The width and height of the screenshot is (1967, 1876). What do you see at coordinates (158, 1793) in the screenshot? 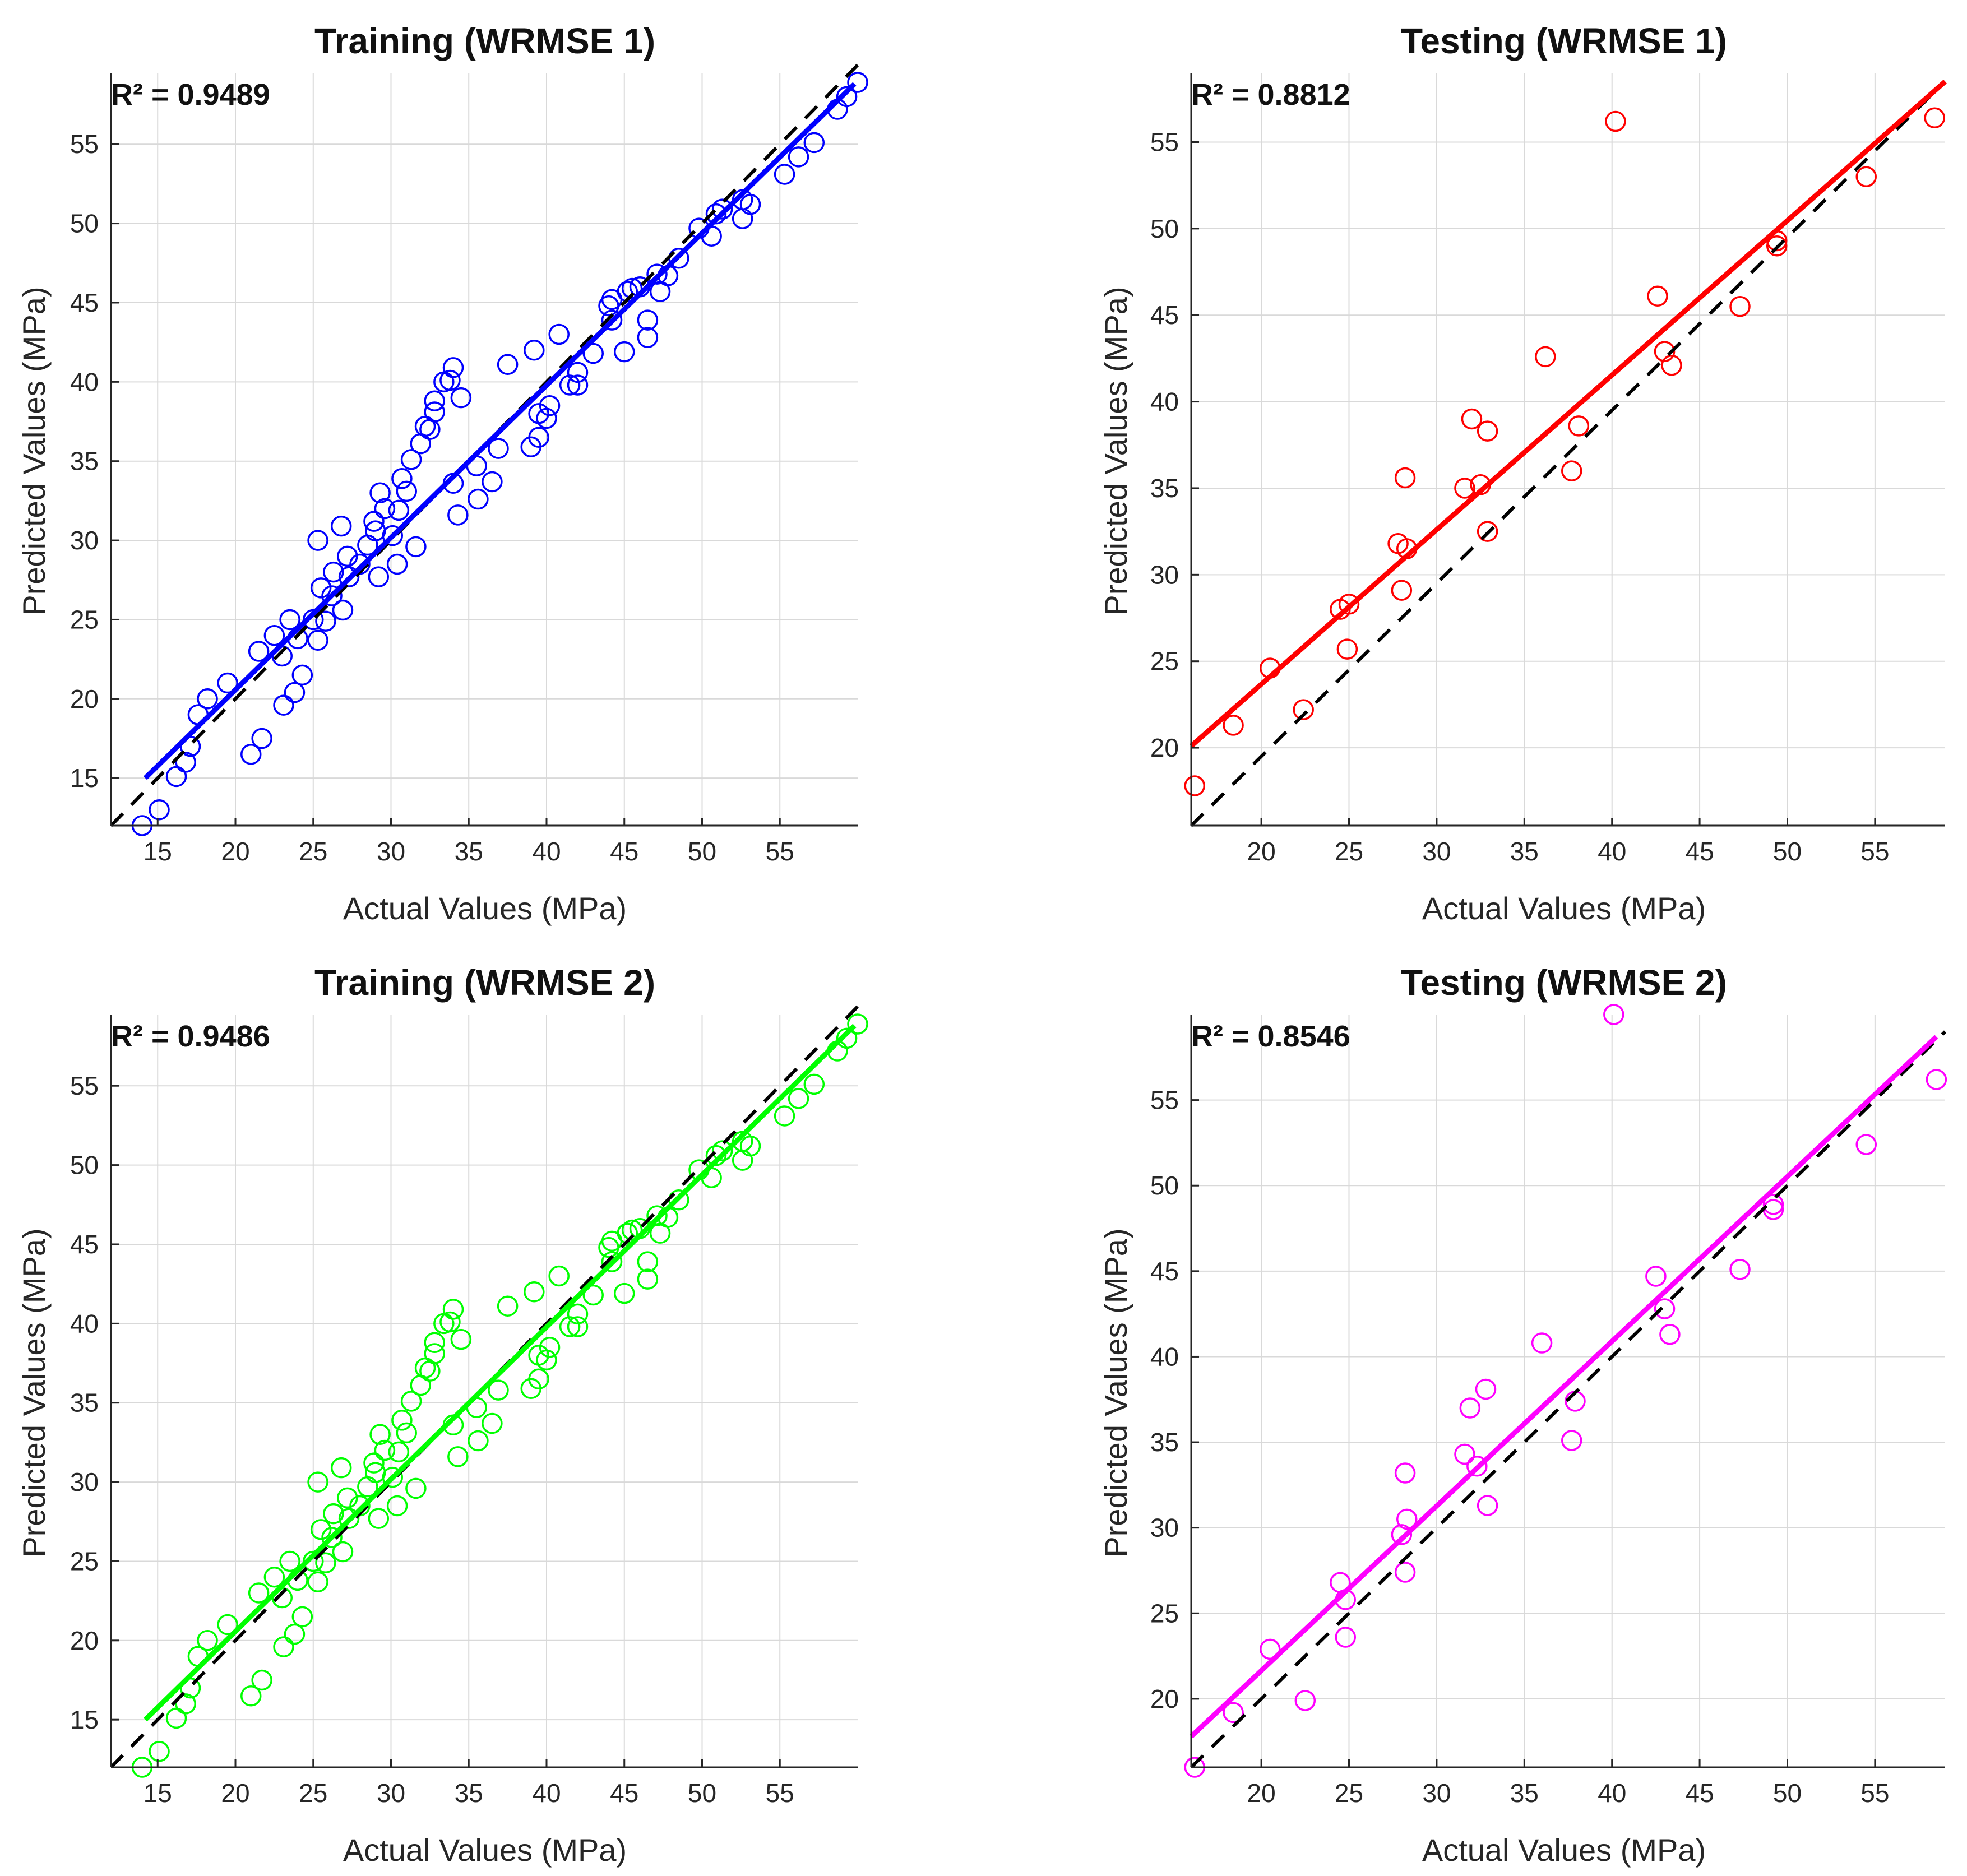
I see `x-tick-label: 15` at bounding box center [158, 1793].